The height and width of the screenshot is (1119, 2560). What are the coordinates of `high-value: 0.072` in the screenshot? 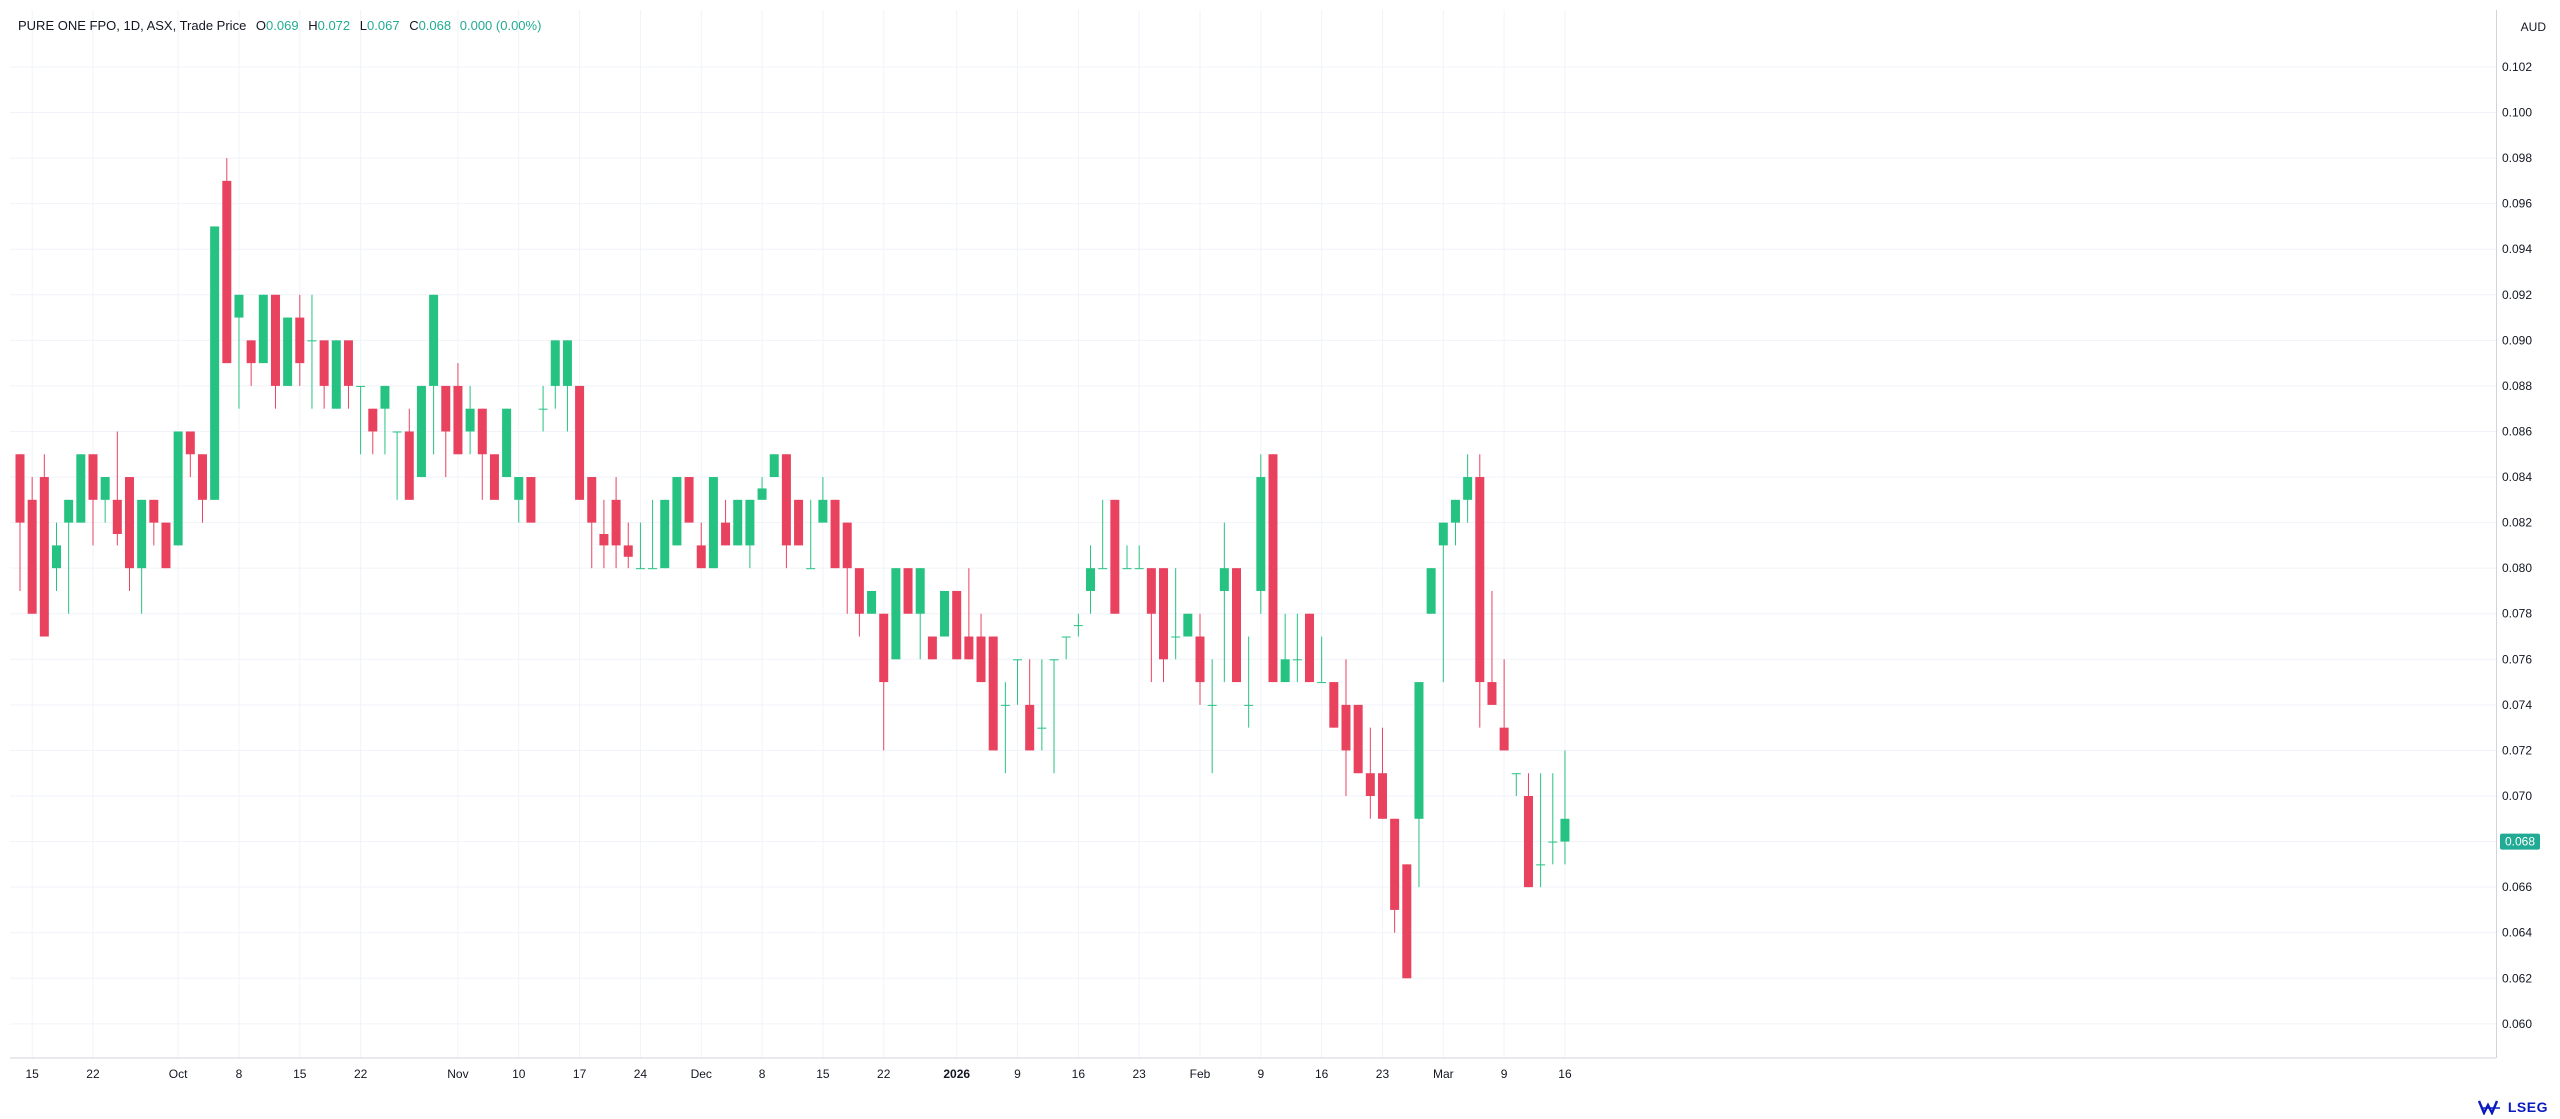 It's located at (334, 25).